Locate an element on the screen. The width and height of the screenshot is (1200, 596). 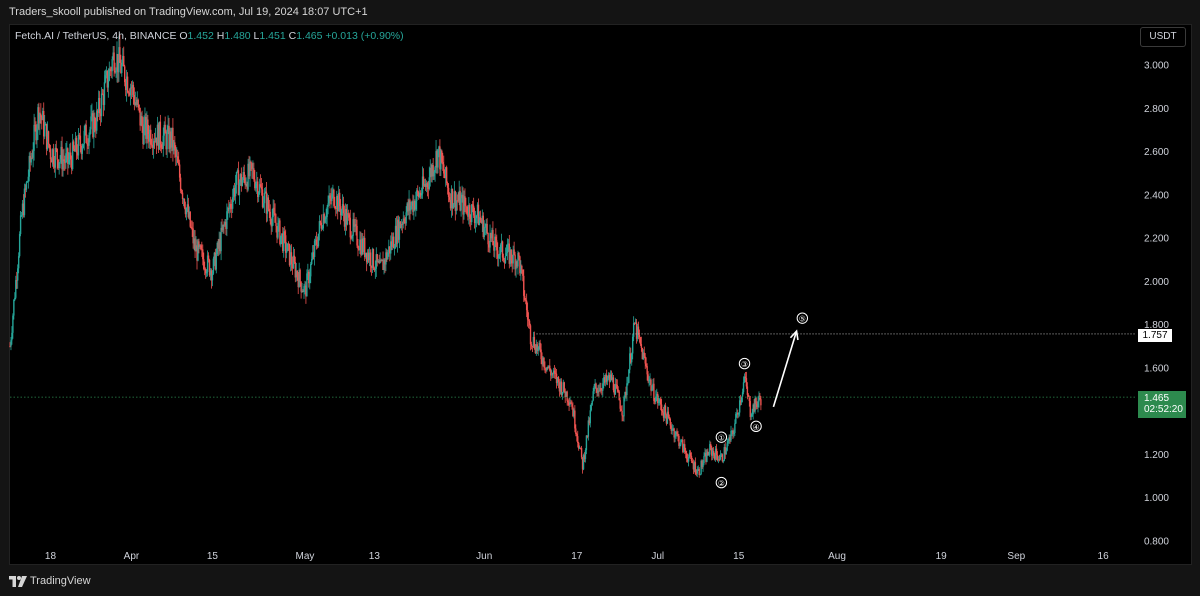
time-axis-tick: Aug is located at coordinates (837, 556).